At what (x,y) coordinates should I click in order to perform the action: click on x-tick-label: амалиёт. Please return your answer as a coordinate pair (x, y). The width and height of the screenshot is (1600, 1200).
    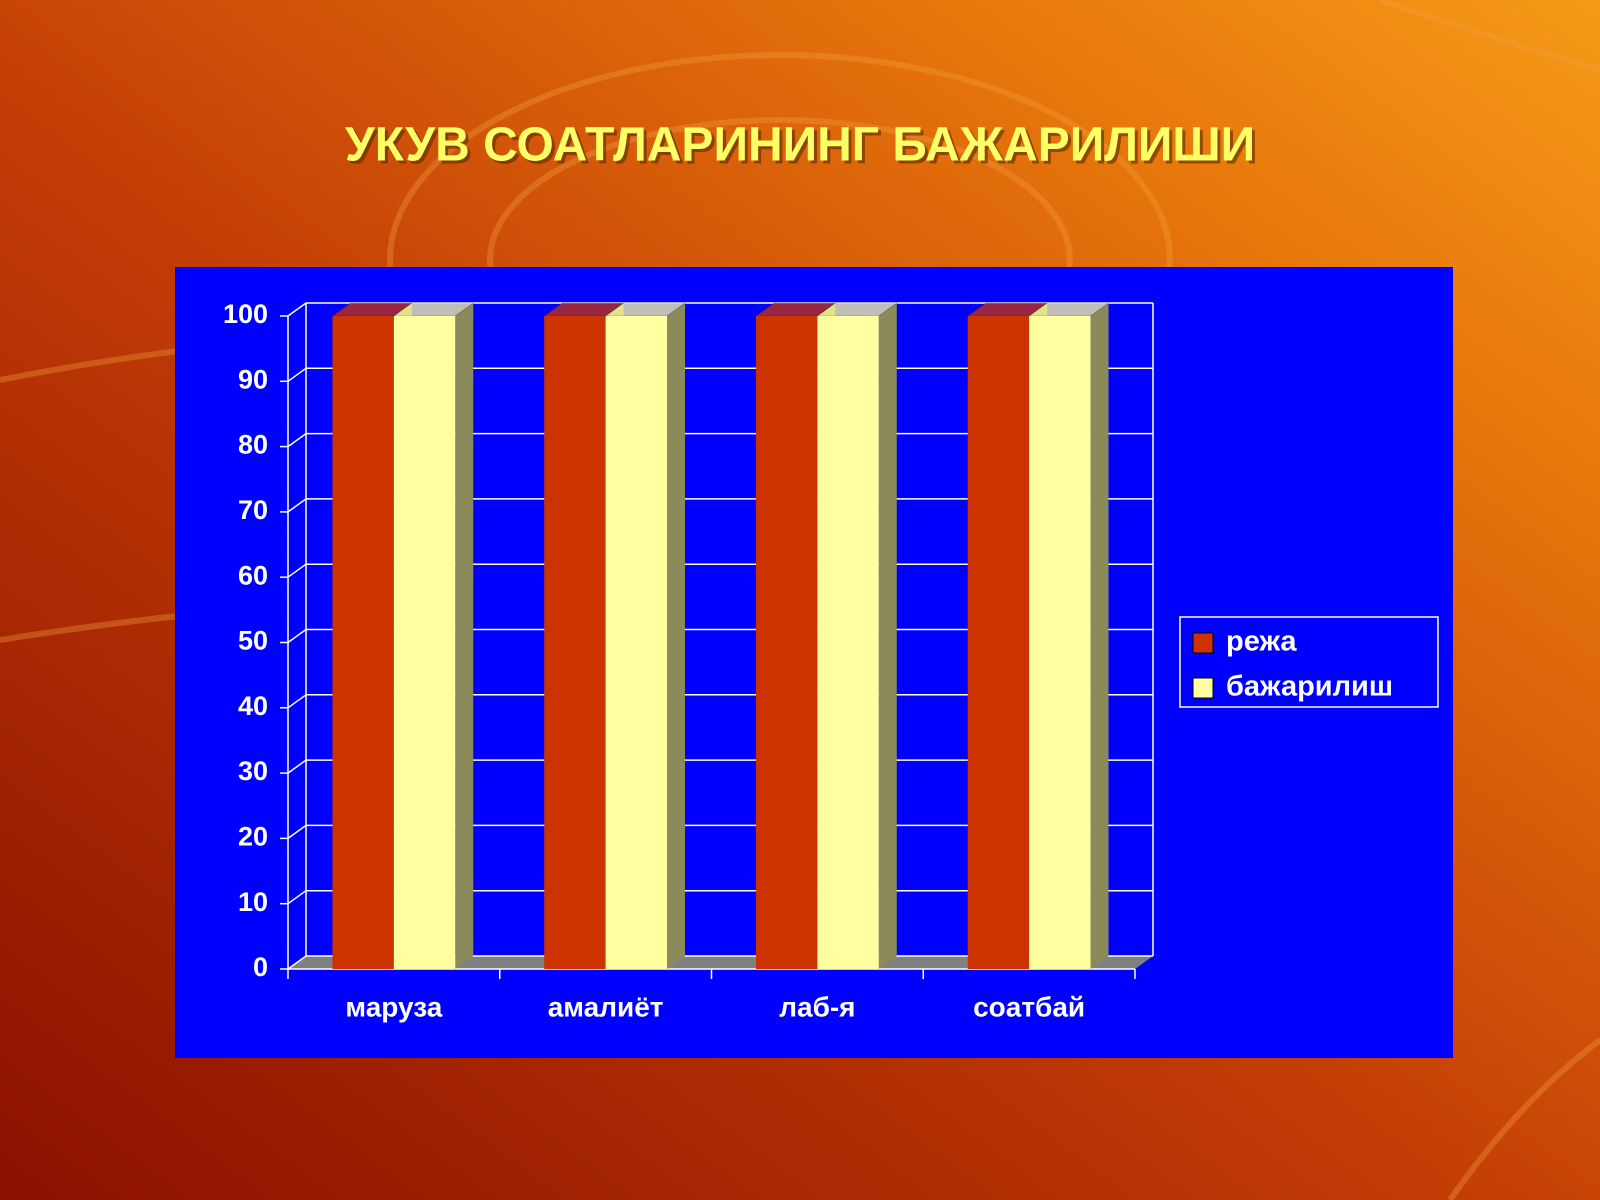
    Looking at the image, I should click on (606, 1006).